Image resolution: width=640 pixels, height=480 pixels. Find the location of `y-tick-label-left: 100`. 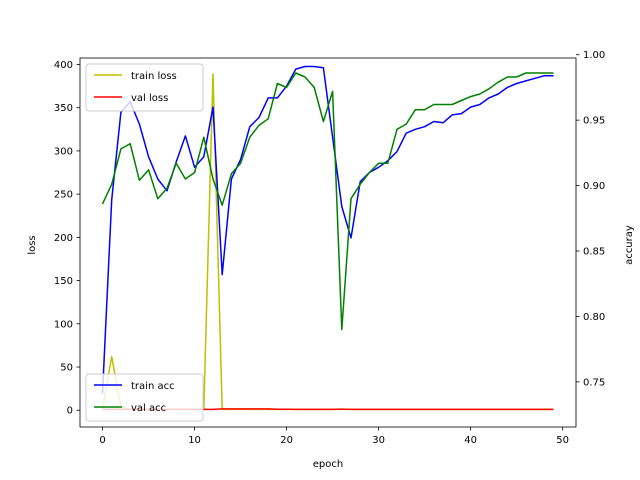

y-tick-label-left: 100 is located at coordinates (63, 324).